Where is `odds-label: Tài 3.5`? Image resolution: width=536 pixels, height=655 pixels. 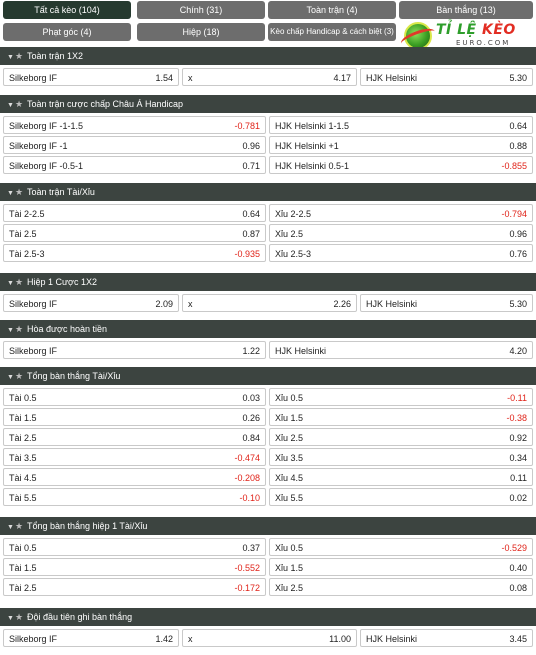
odds-label: Tài 3.5 is located at coordinates (23, 458).